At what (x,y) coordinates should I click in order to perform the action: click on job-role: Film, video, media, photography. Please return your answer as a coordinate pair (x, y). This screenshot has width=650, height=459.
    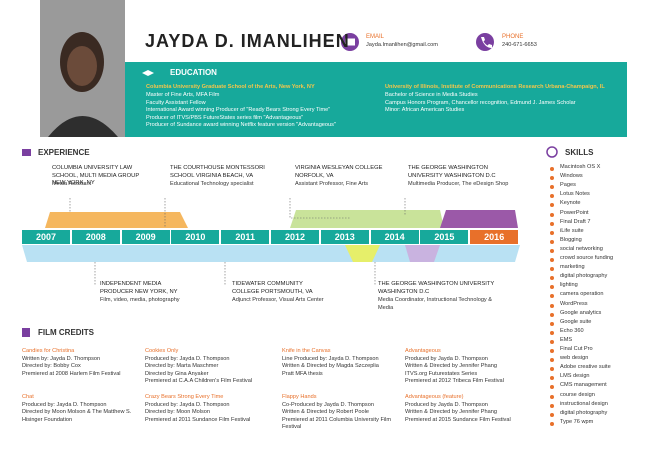
    Looking at the image, I should click on (140, 300).